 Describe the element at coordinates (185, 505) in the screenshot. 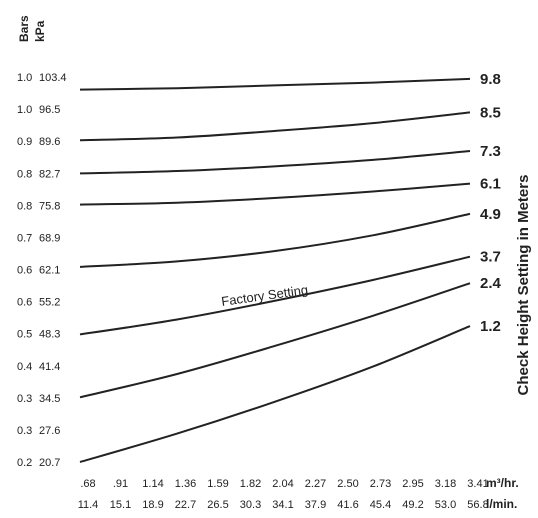

I see `x-tick-lmin: 22.7` at that location.